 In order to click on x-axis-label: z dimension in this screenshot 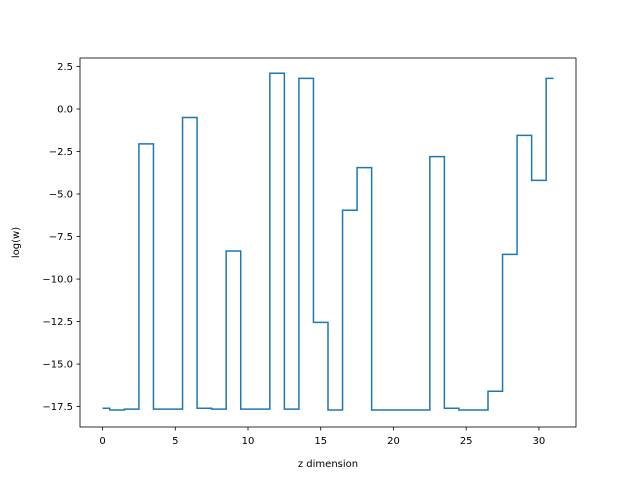, I will do `click(328, 464)`.